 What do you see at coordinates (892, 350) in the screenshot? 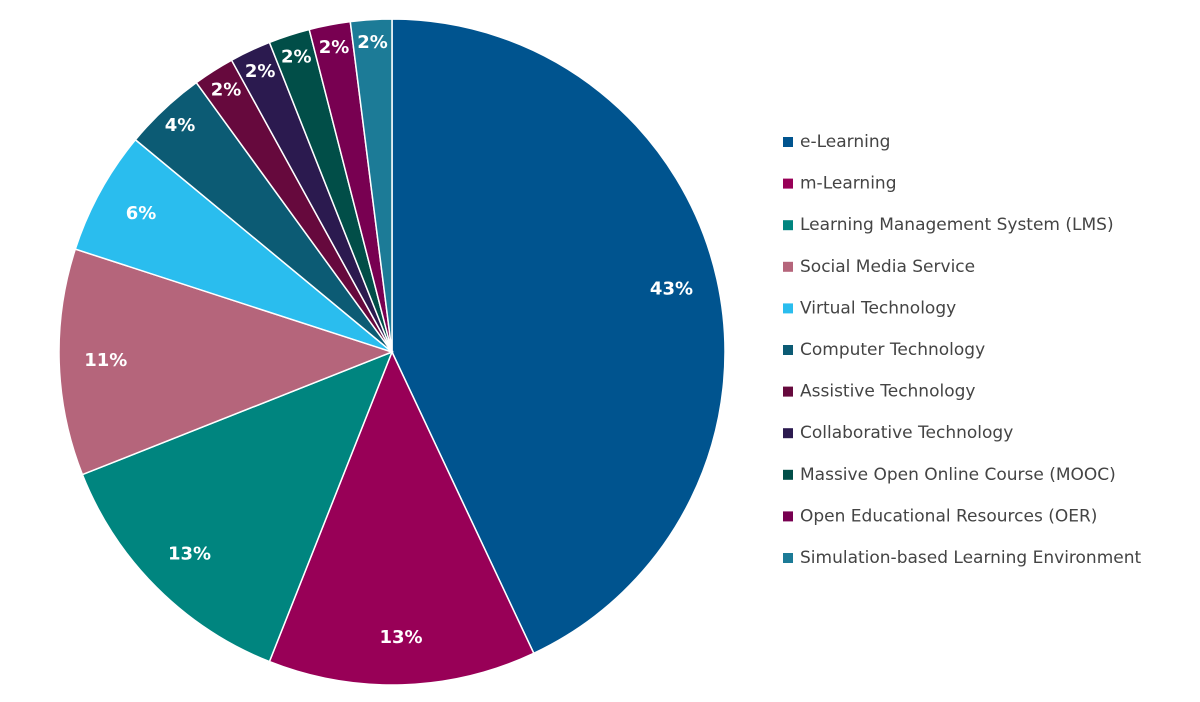
I see `legend-label: Computer Technology` at bounding box center [892, 350].